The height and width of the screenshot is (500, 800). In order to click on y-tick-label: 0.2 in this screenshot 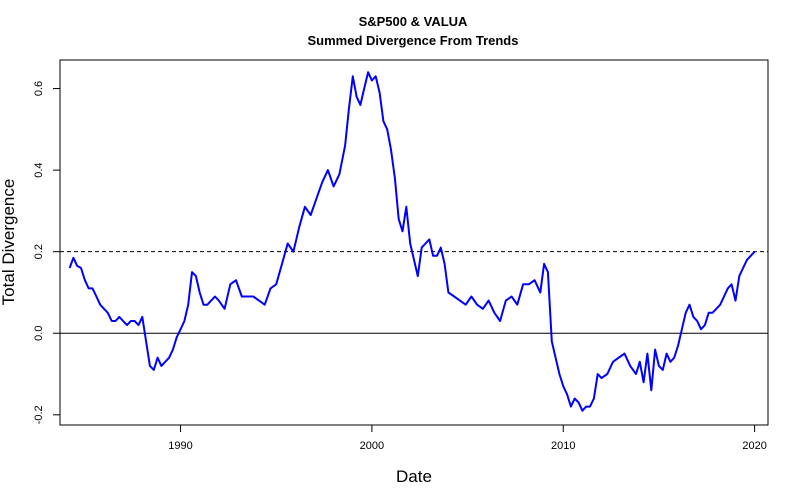, I will do `click(39, 251)`.